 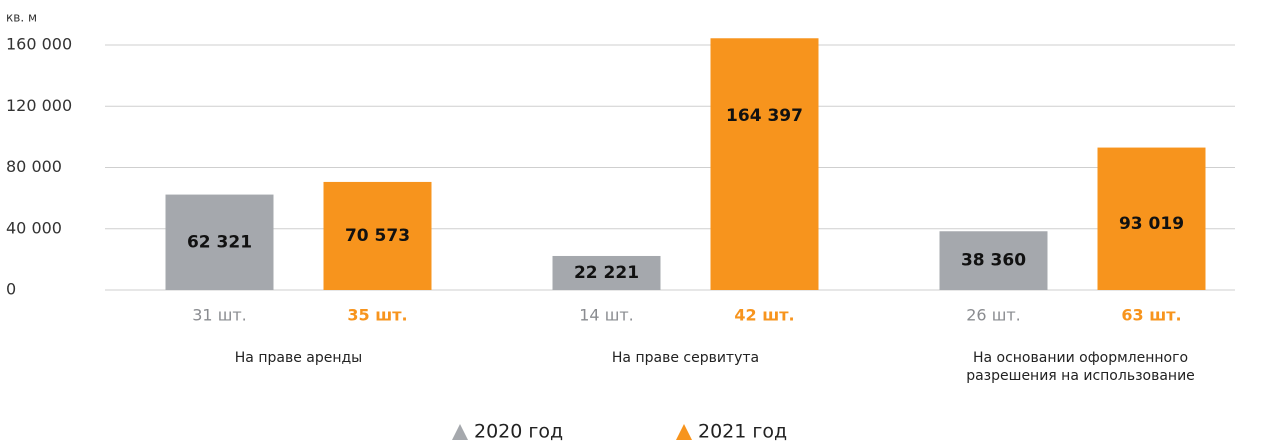 I want to click on count-label: 35 шт., so click(x=377, y=315).